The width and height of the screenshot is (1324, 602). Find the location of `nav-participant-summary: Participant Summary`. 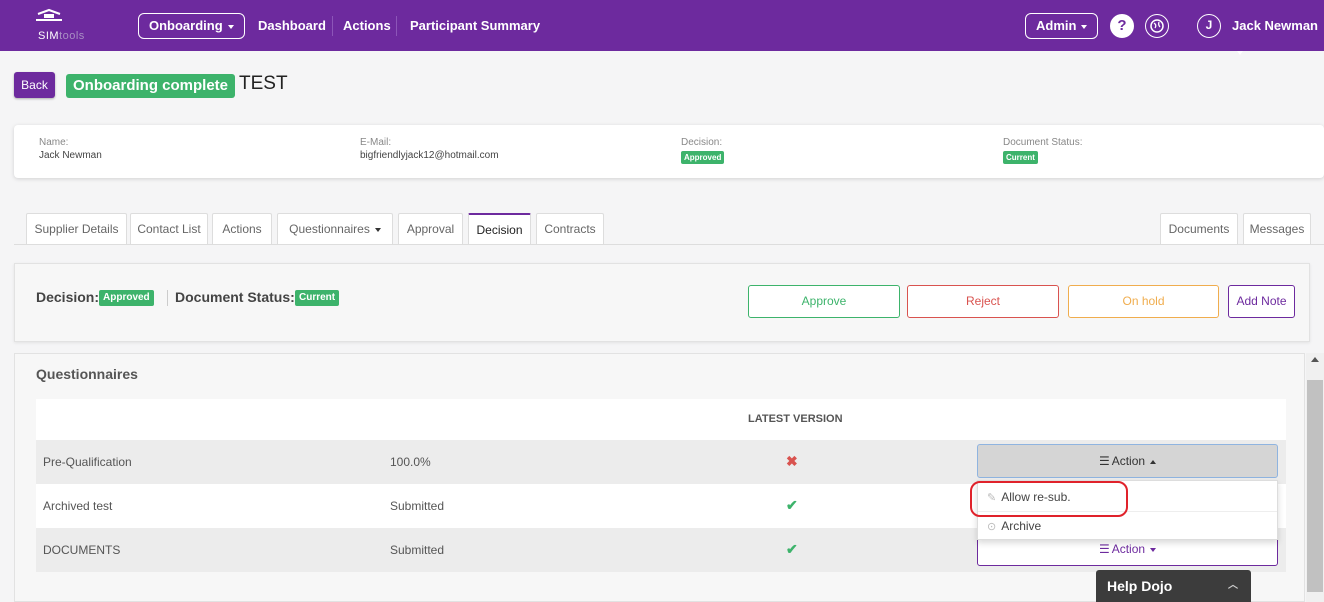

nav-participant-summary: Participant Summary is located at coordinates (475, 25).